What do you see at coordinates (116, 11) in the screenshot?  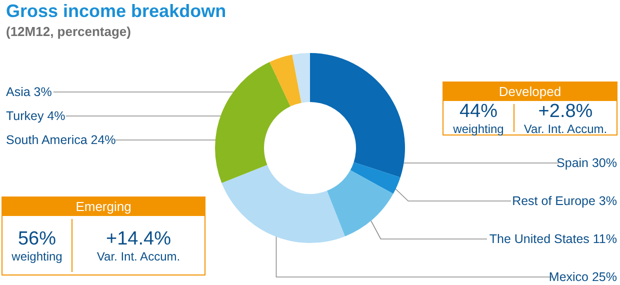 I see `chart-title: Gross income breakdown` at bounding box center [116, 11].